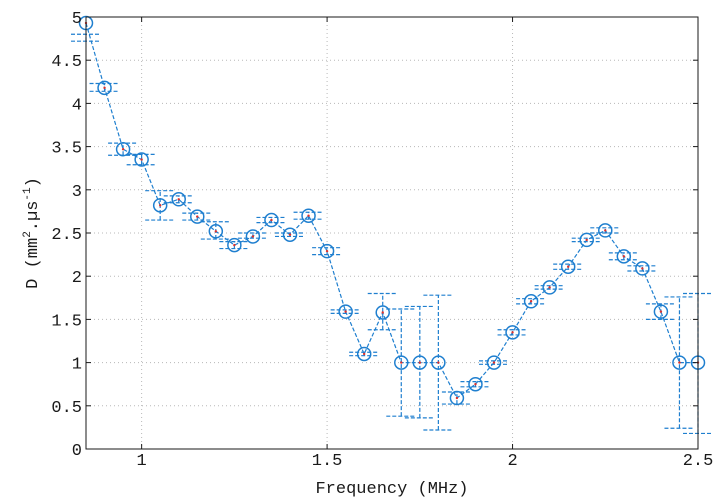 Image resolution: width=719 pixels, height=498 pixels. Describe the element at coordinates (33, 182) in the screenshot. I see `y-axis-label-suffix: )` at that location.